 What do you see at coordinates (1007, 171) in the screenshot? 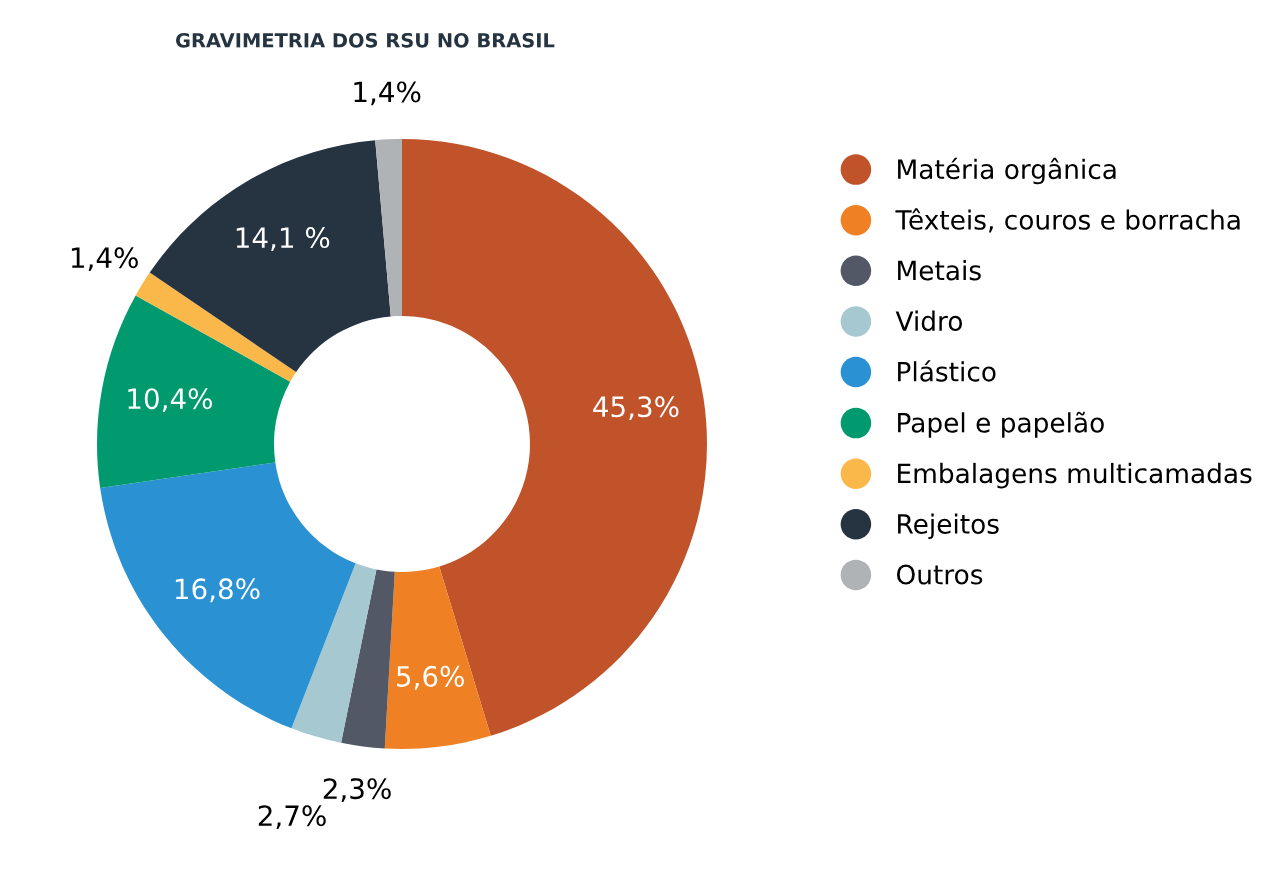
I see `legend-label: Matéria orgânica` at bounding box center [1007, 171].